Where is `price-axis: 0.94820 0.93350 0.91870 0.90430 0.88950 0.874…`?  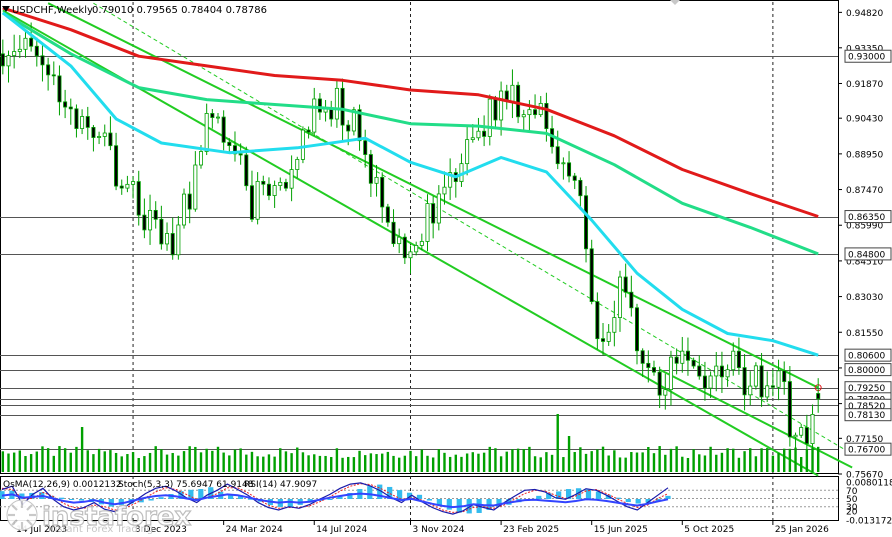 price-axis: 0.94820 0.93350 0.91870 0.90430 0.88950 0.874… is located at coordinates (864, 245).